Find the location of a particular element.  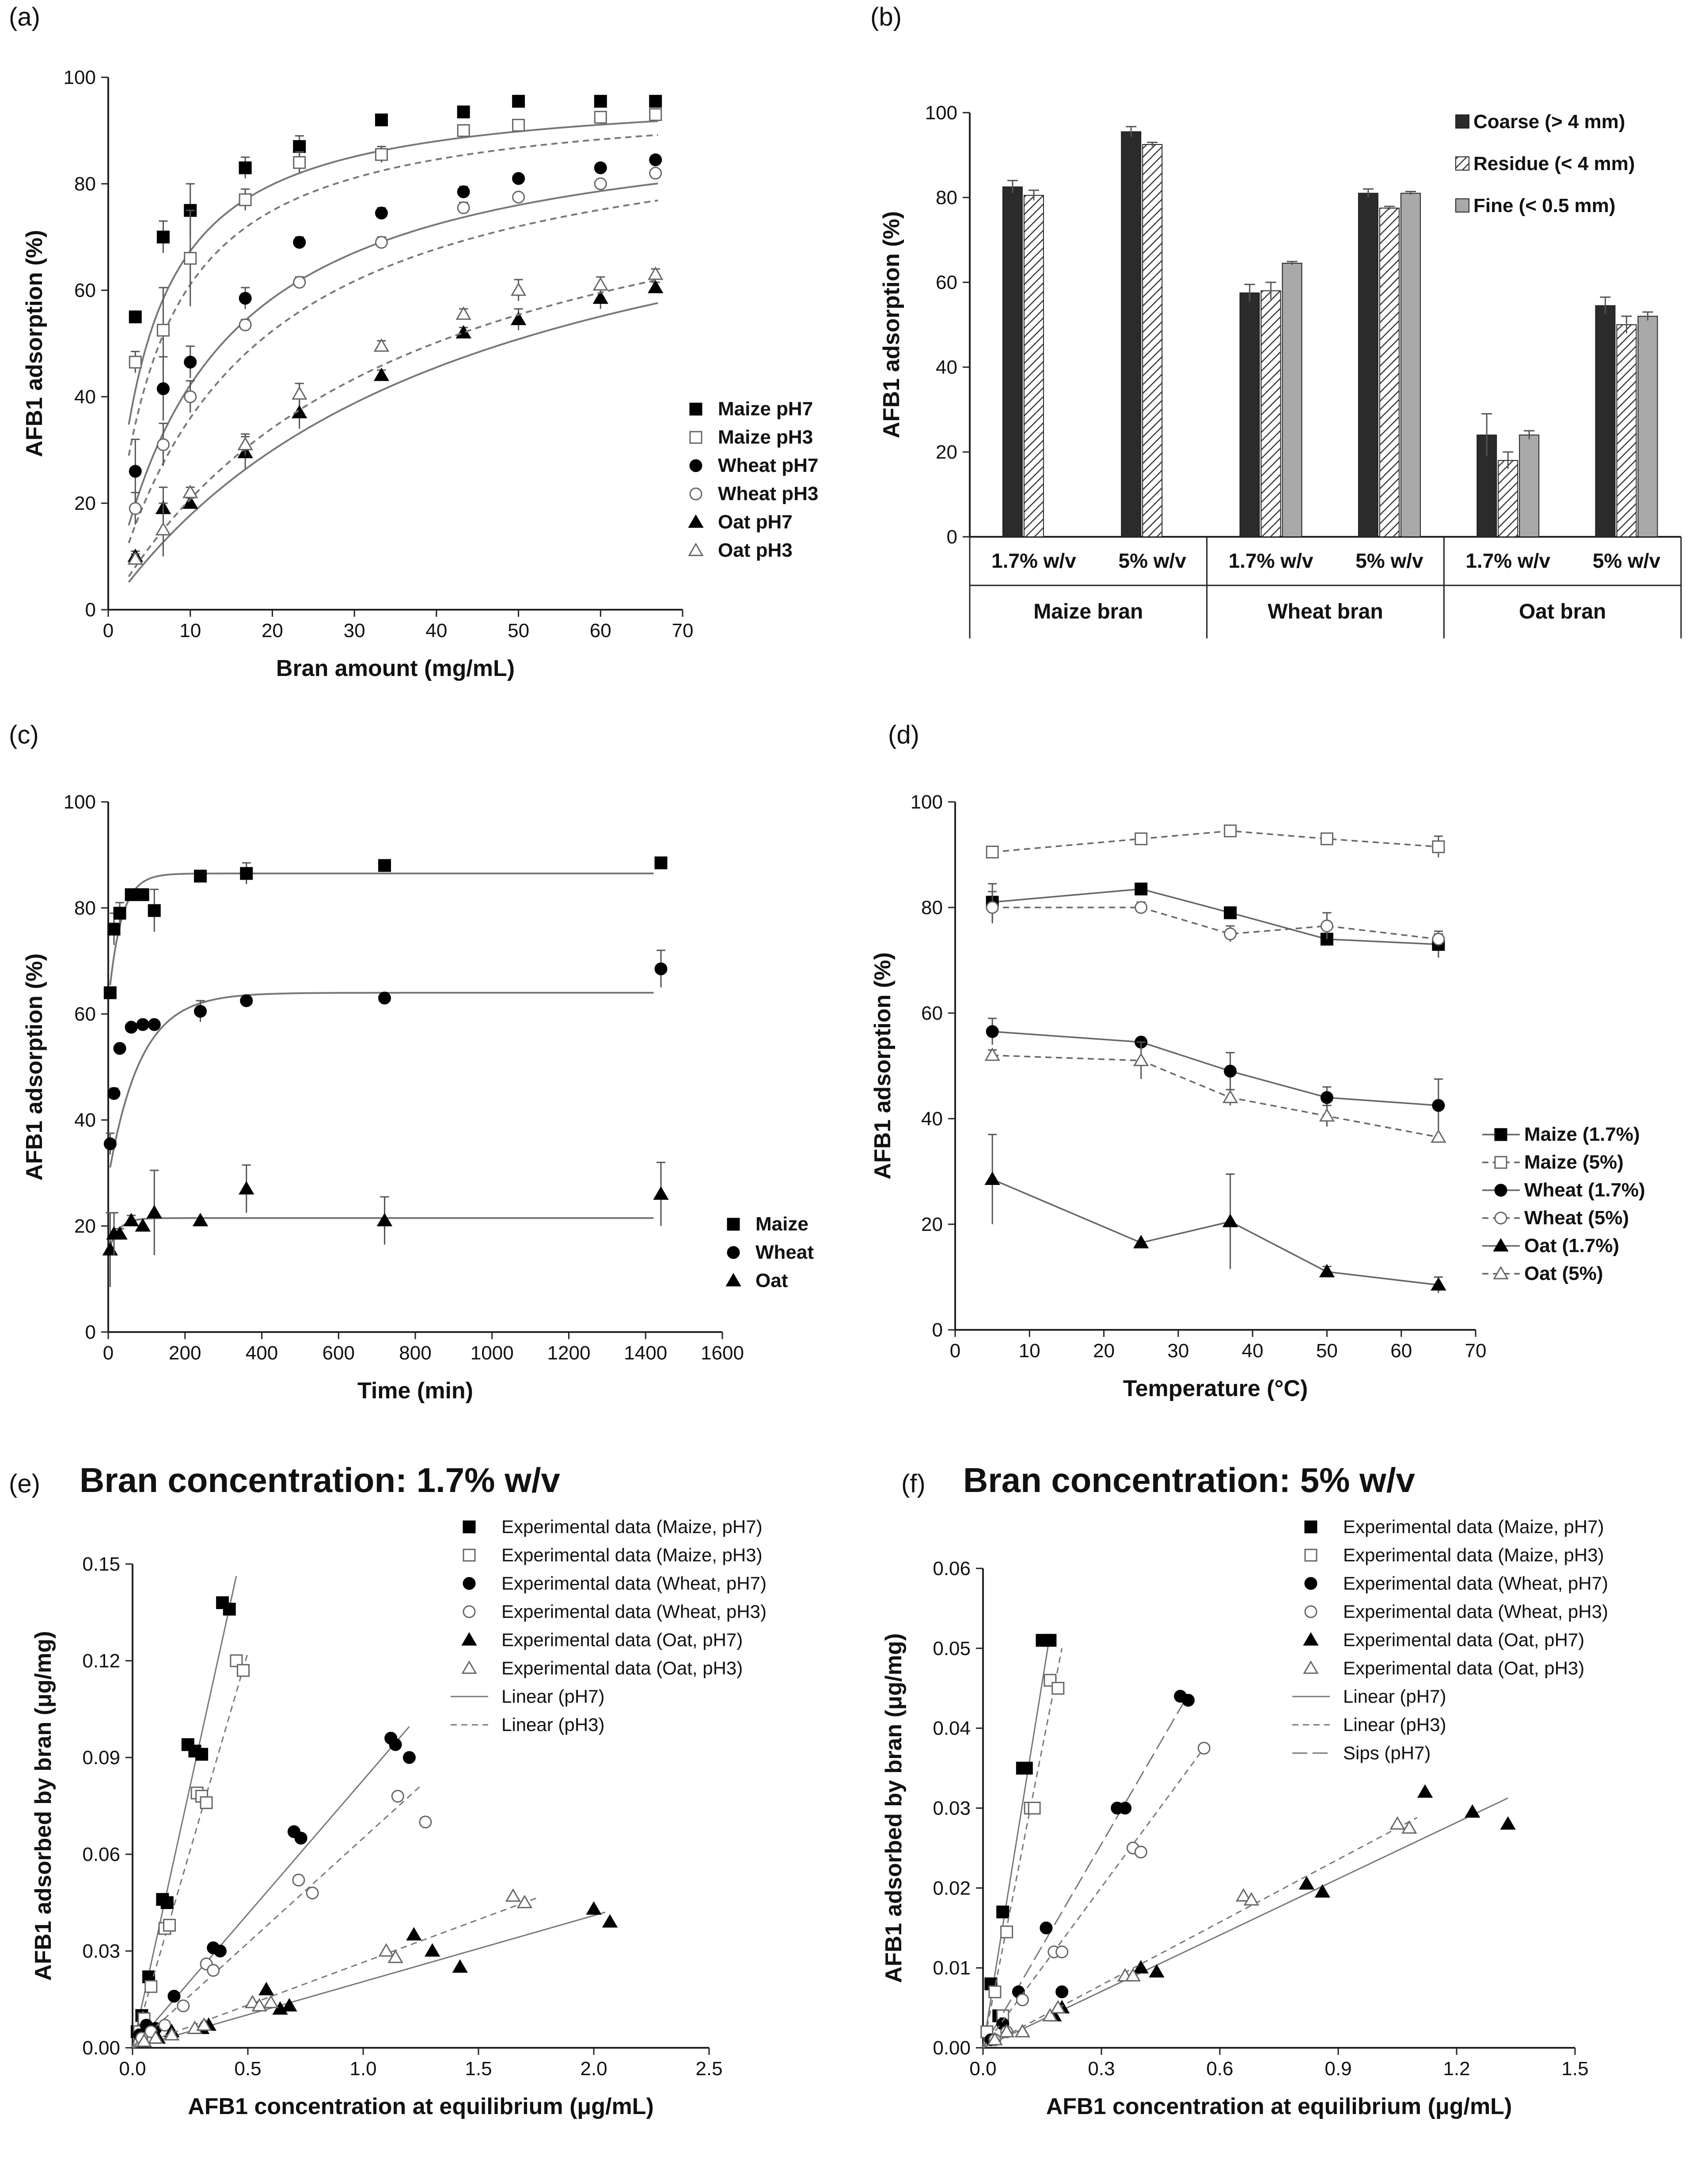

panel-label-b: (b) is located at coordinates (886, 17).